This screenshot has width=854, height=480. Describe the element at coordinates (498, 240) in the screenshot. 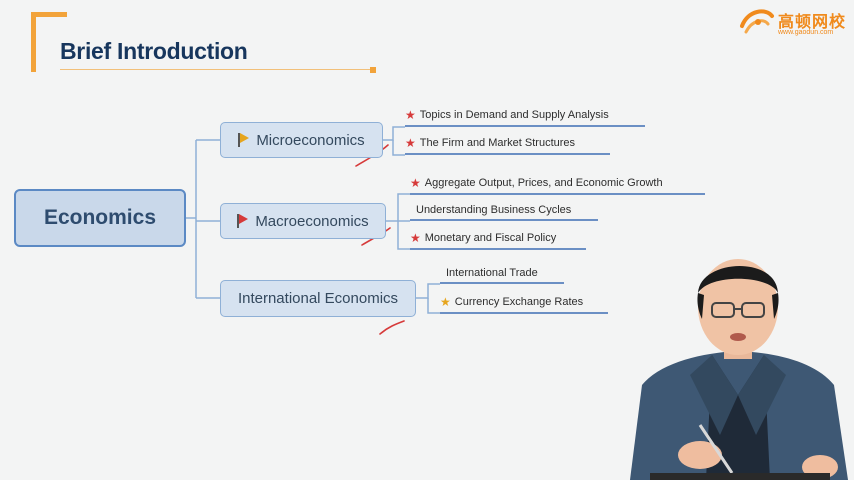

I see `leaf-monetary-fiscal: ★ Monetary and Fiscal Policy` at that location.